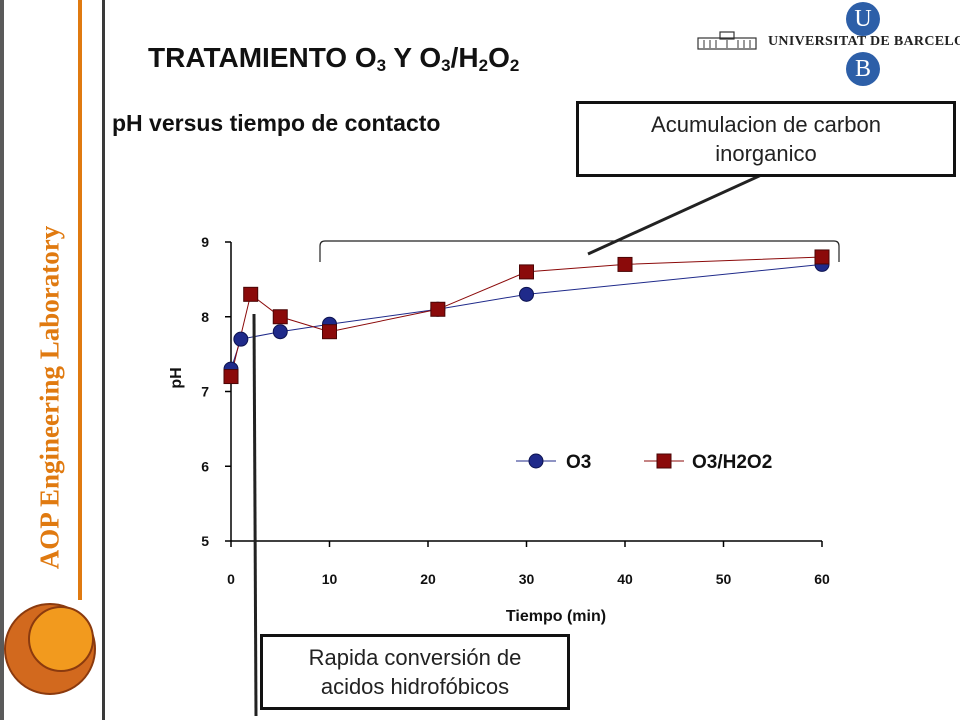 This screenshot has width=960, height=720. What do you see at coordinates (414, 57) in the screenshot?
I see `title-part: Y O` at bounding box center [414, 57].